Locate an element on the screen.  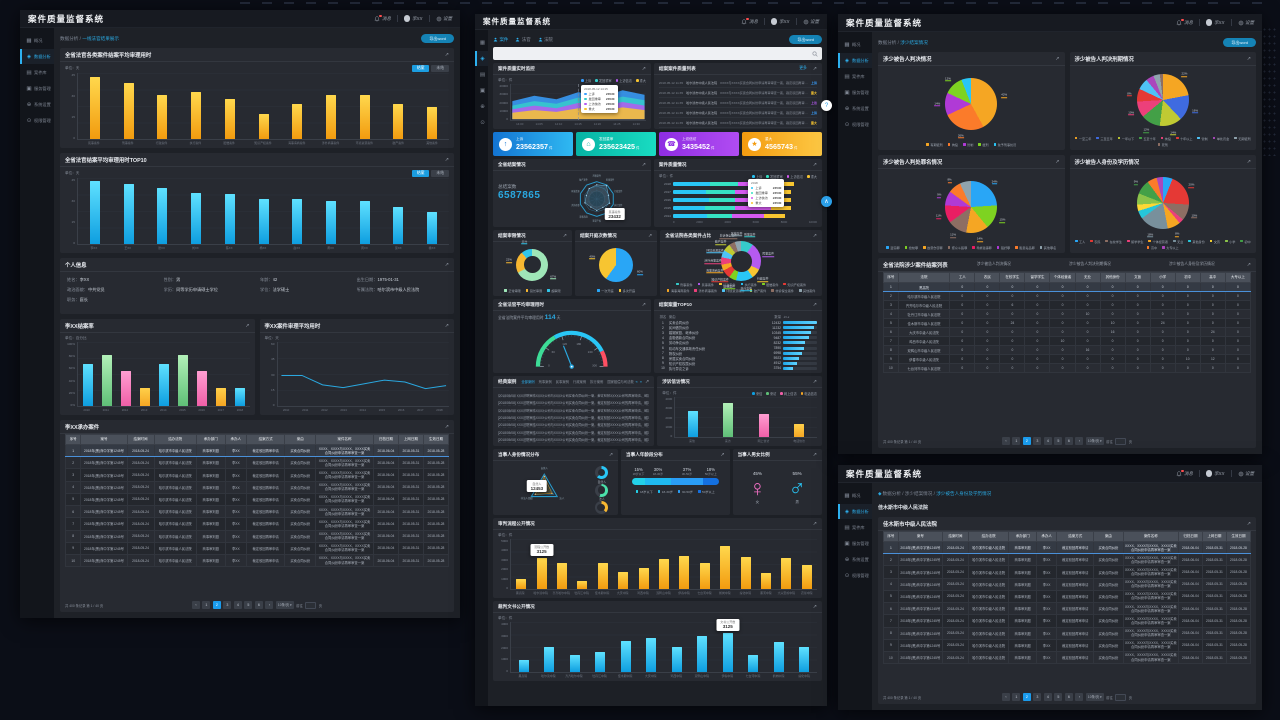
column-header: 大专以上 is located at coordinates (1238, 277).